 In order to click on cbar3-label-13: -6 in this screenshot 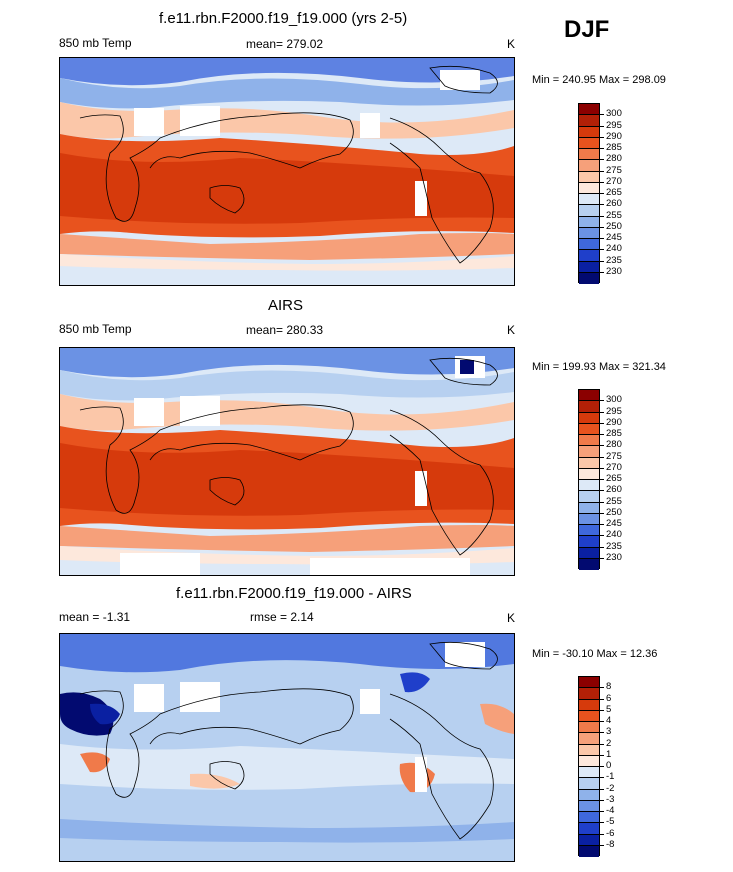, I will do `click(610, 833)`.